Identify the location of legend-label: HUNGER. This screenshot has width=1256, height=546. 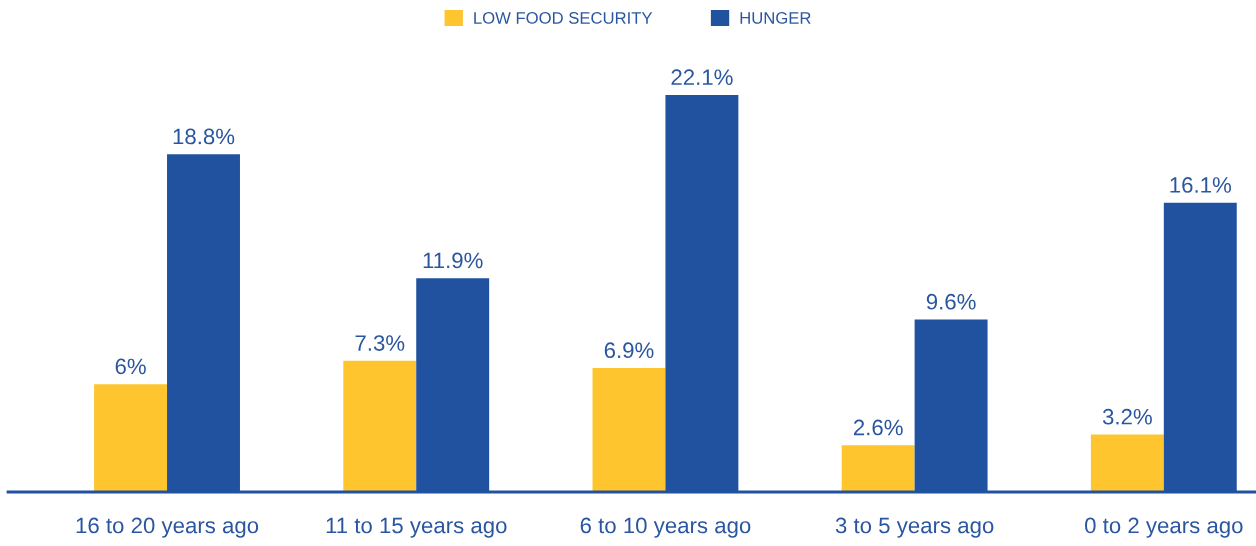
(775, 18).